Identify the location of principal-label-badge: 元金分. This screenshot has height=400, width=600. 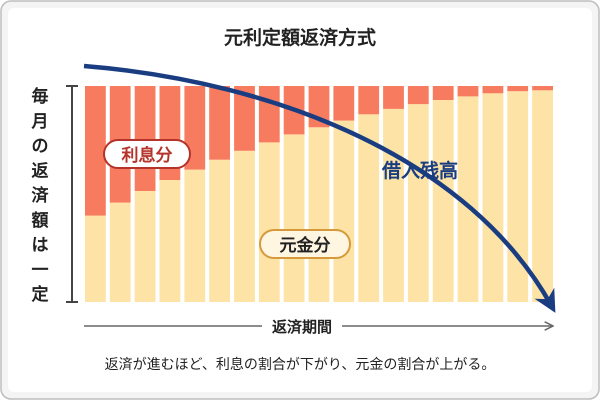
(305, 244).